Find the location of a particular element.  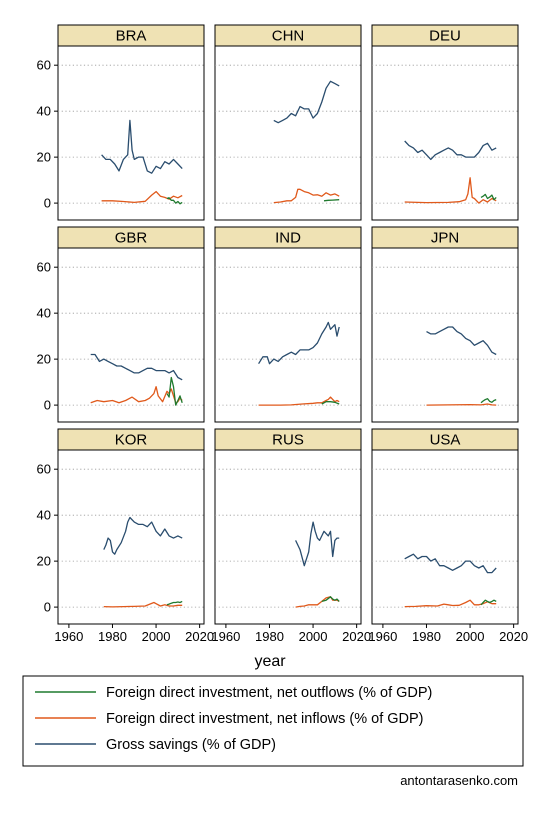

panel-gbr: GBR is located at coordinates (131, 324).